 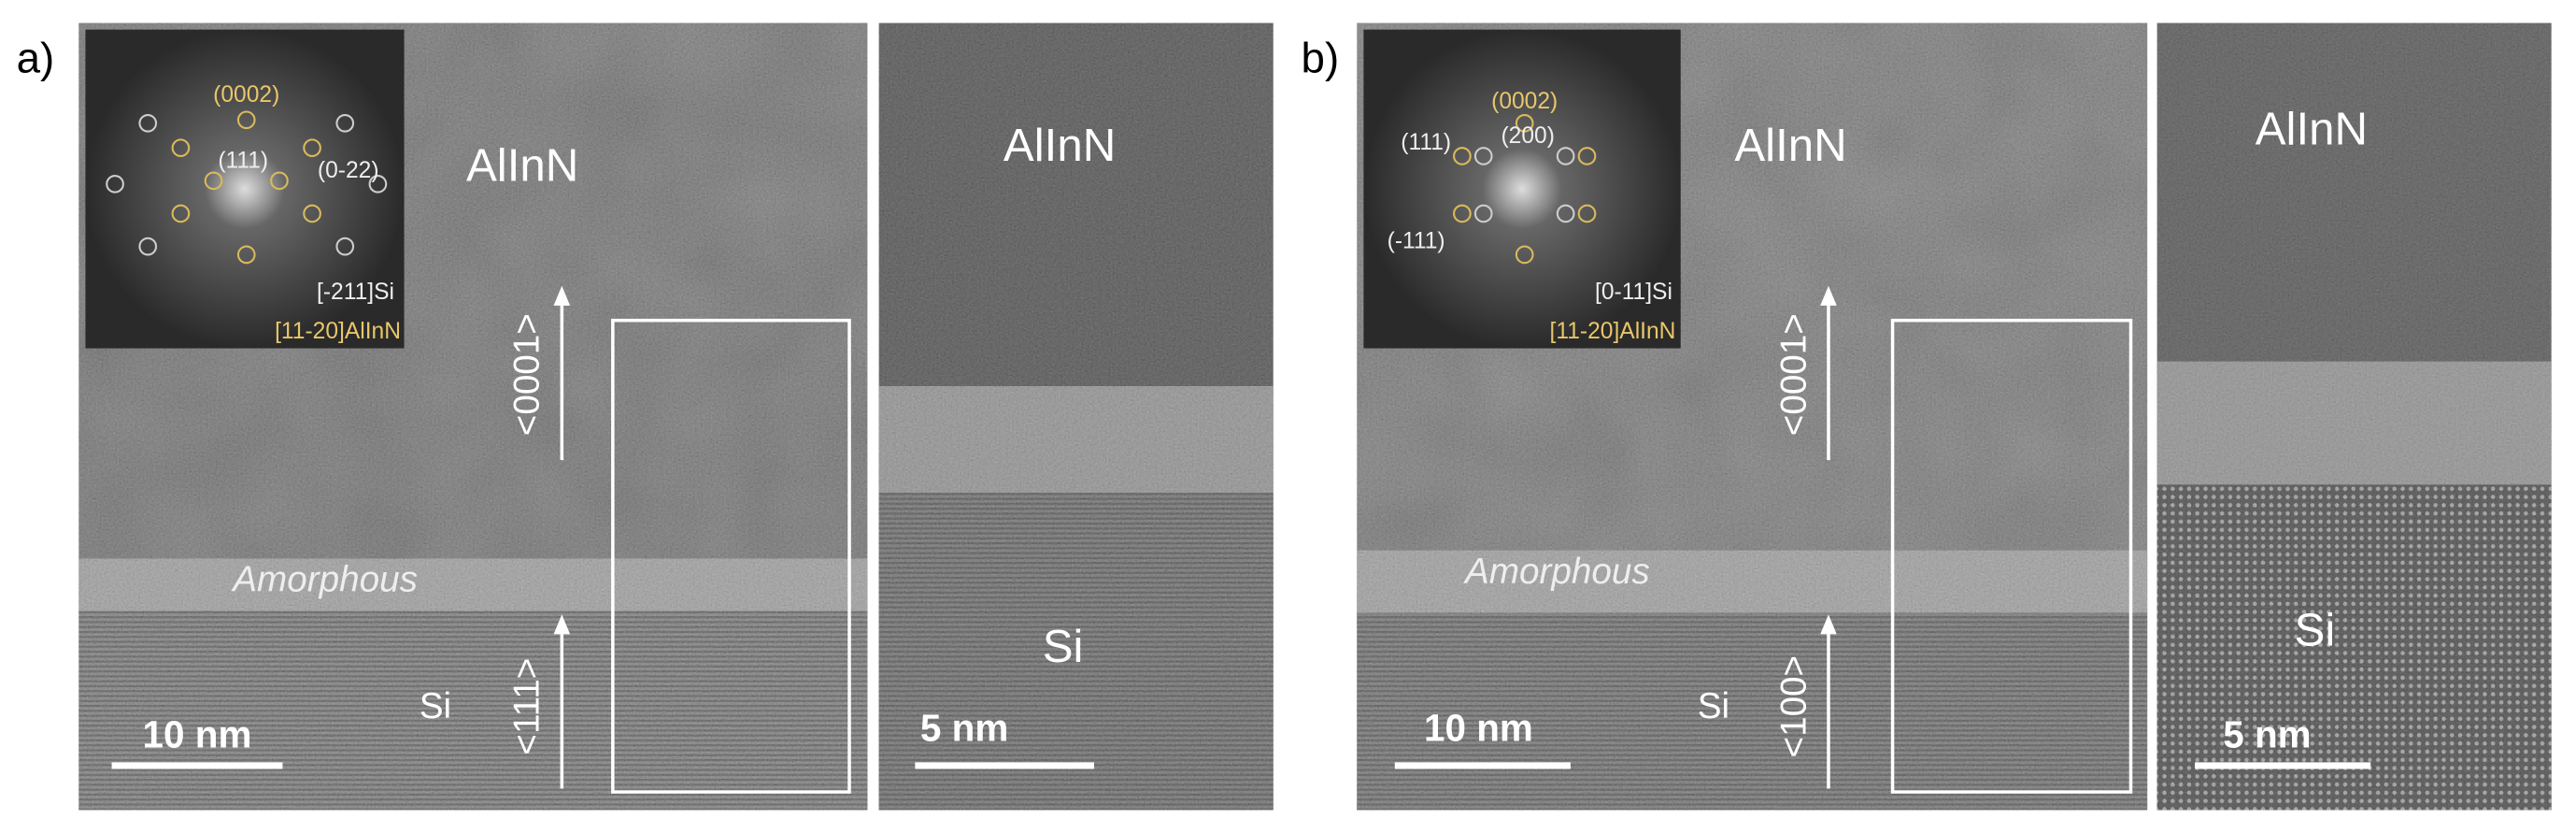 What do you see at coordinates (245, 189) in the screenshot?
I see `panel-a-fft` at bounding box center [245, 189].